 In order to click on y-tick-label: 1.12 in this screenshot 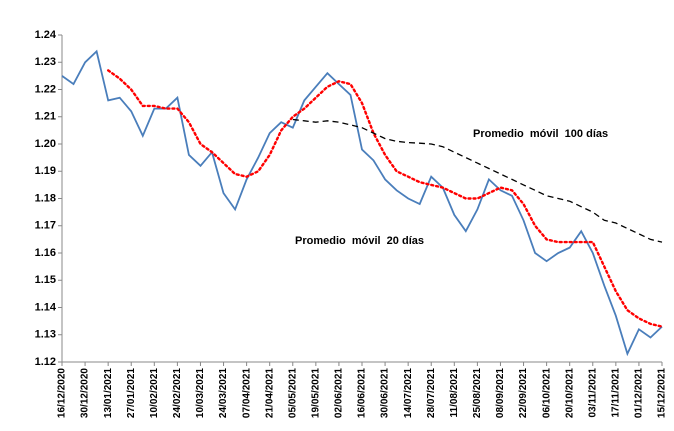, I will do `click(45, 362)`.